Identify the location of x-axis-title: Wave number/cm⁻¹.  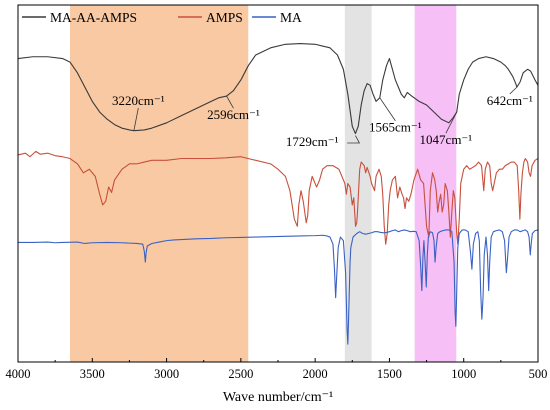
(278, 397).